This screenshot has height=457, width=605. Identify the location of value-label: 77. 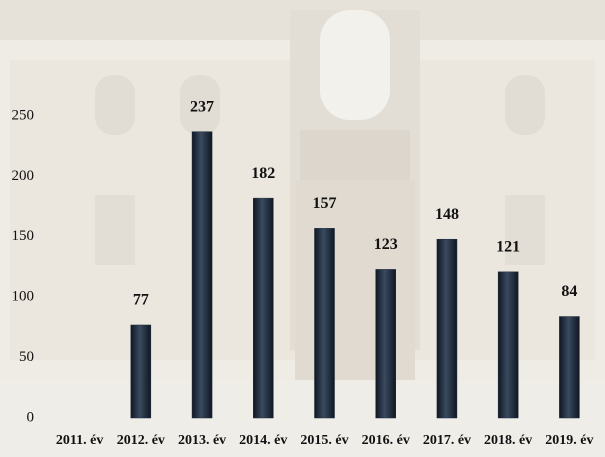
(141, 300).